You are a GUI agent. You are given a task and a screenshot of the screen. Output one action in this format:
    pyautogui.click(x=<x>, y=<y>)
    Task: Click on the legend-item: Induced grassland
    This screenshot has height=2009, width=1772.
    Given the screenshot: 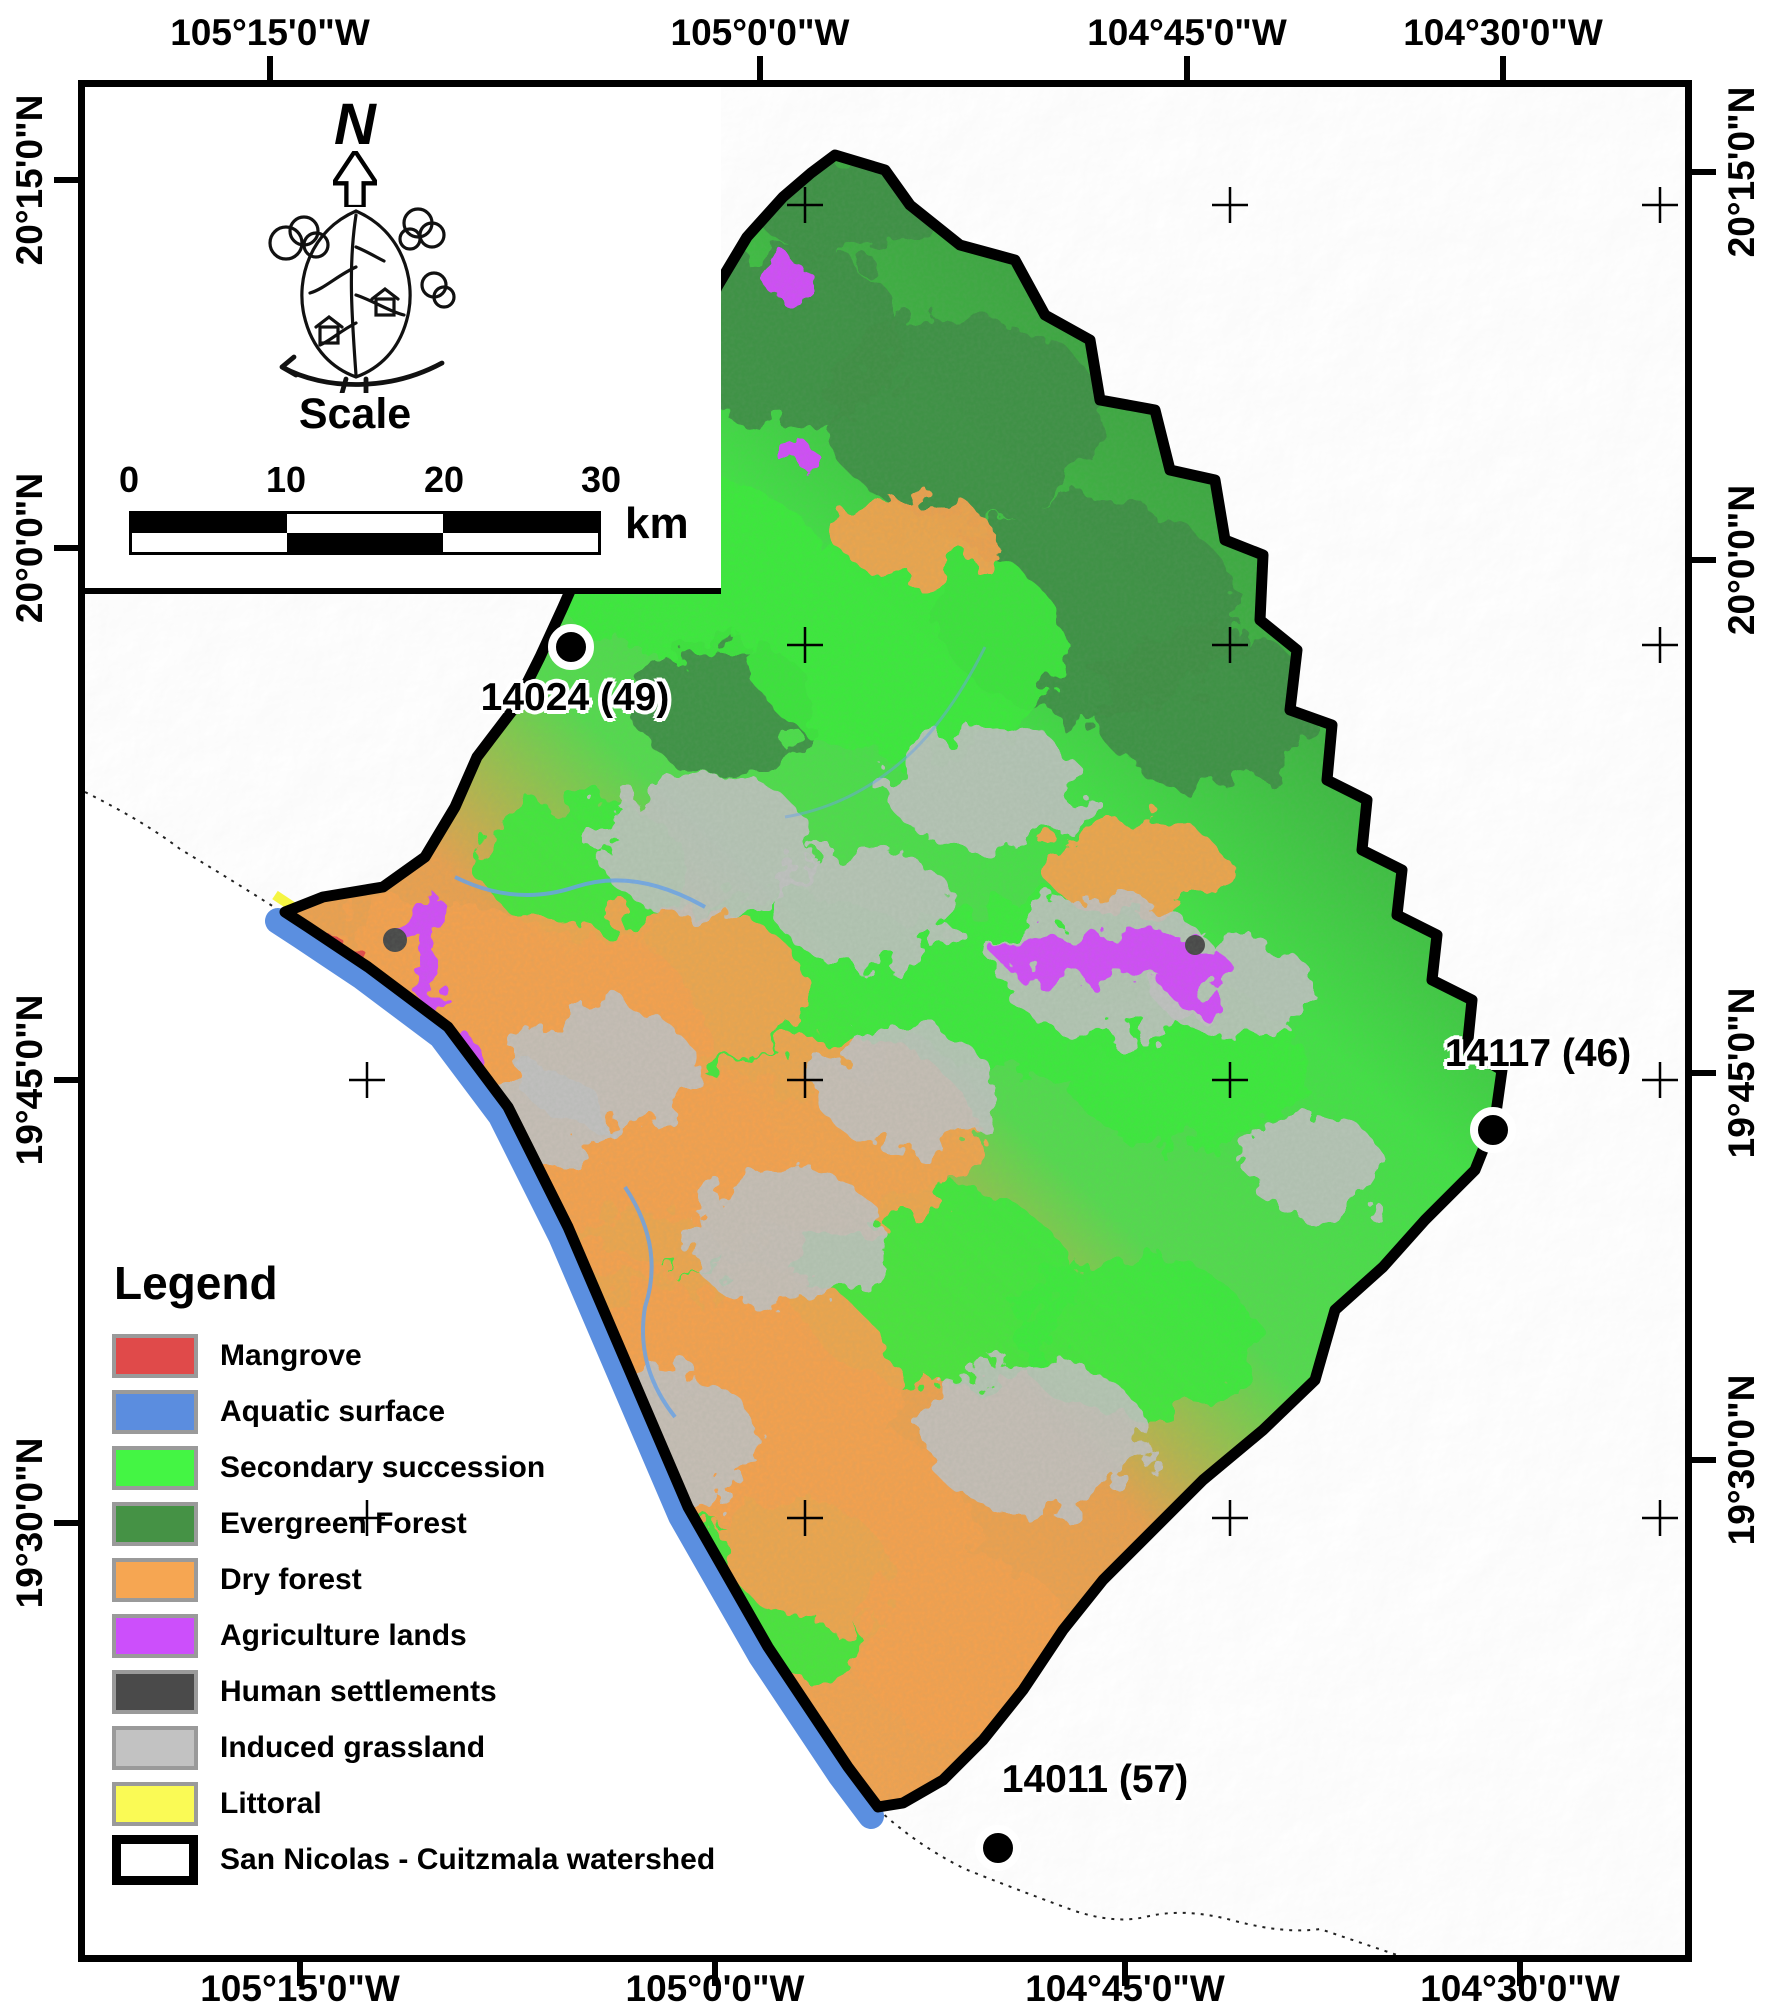 What is the action you would take?
    pyautogui.click(x=392, y=1748)
    